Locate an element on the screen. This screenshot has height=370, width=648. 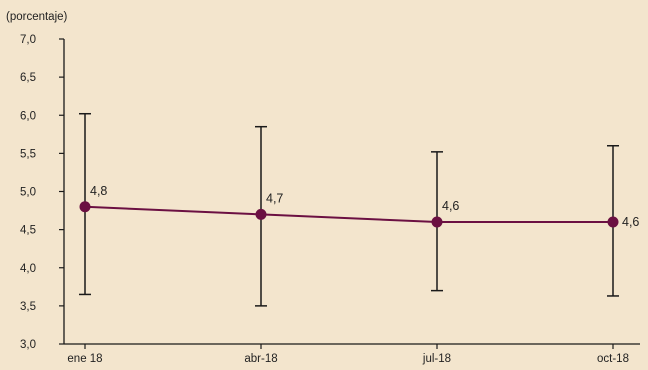
y-tick-label: 3,5 is located at coordinates (28, 307).